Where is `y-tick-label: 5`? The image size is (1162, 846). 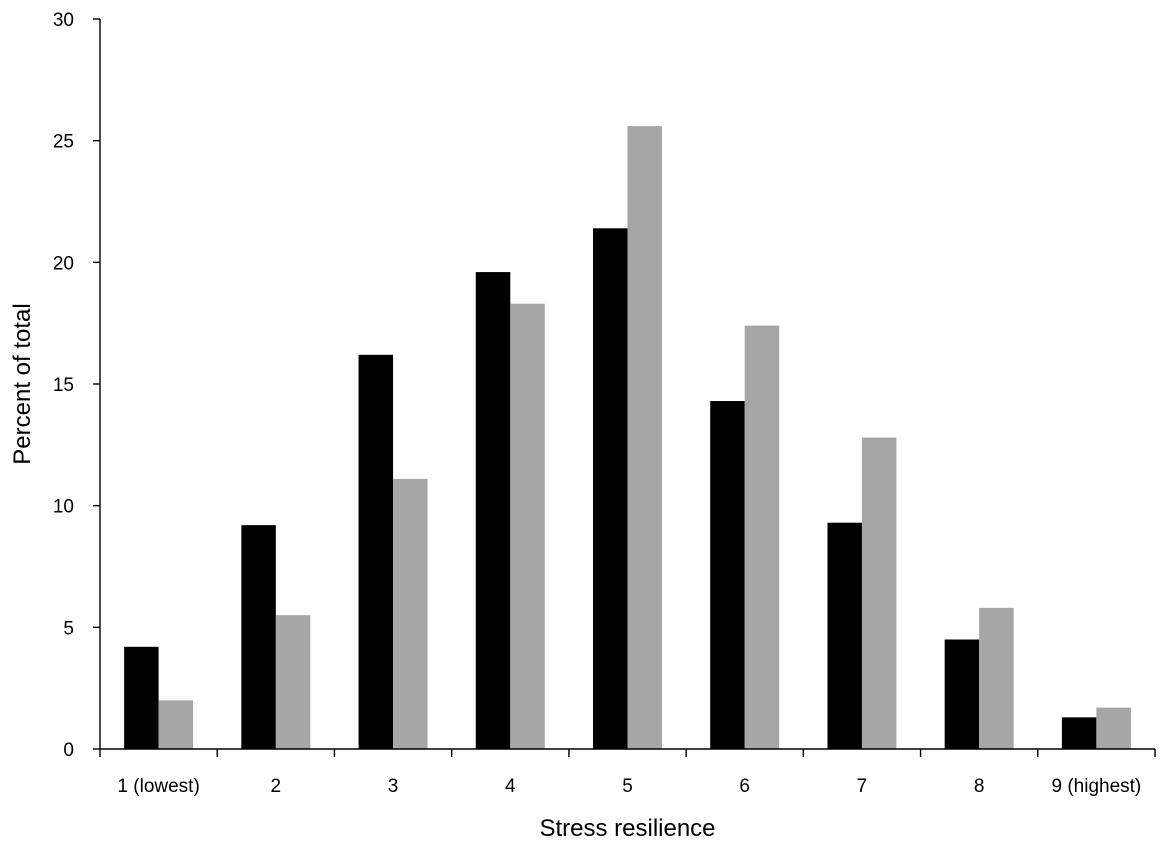
y-tick-label: 5 is located at coordinates (68, 628).